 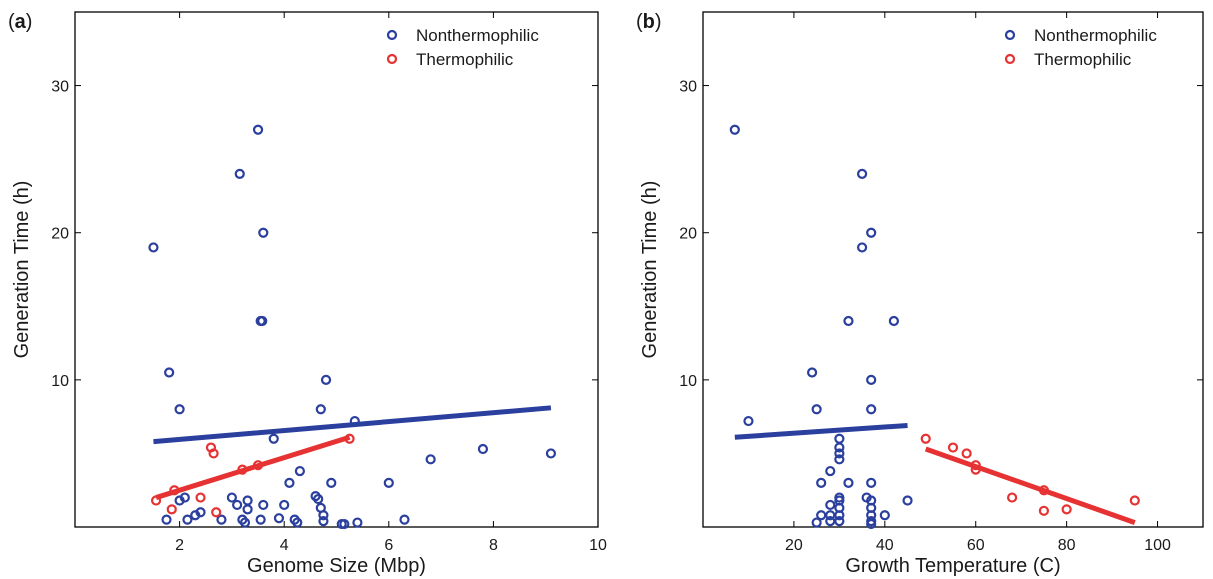 I want to click on panel-a-legend-label-thermophilic: Thermophilic, so click(x=465, y=59).